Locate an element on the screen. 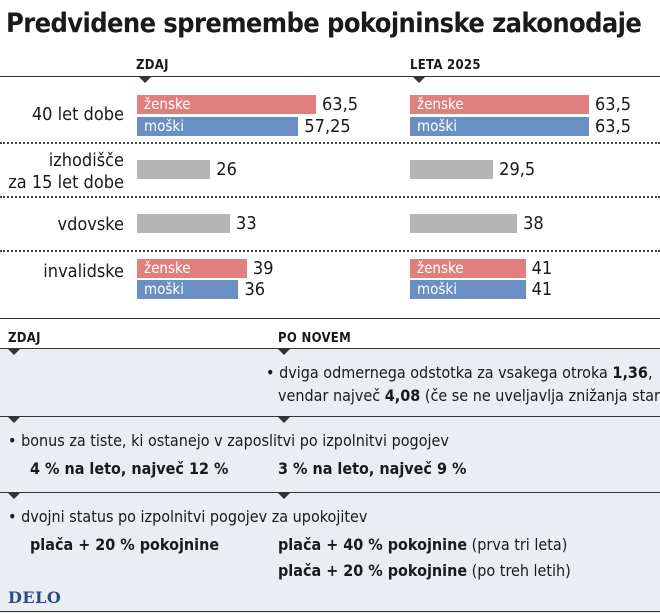 This screenshot has height=614, width=660. row-label: za 15 let dobe is located at coordinates (66, 182).